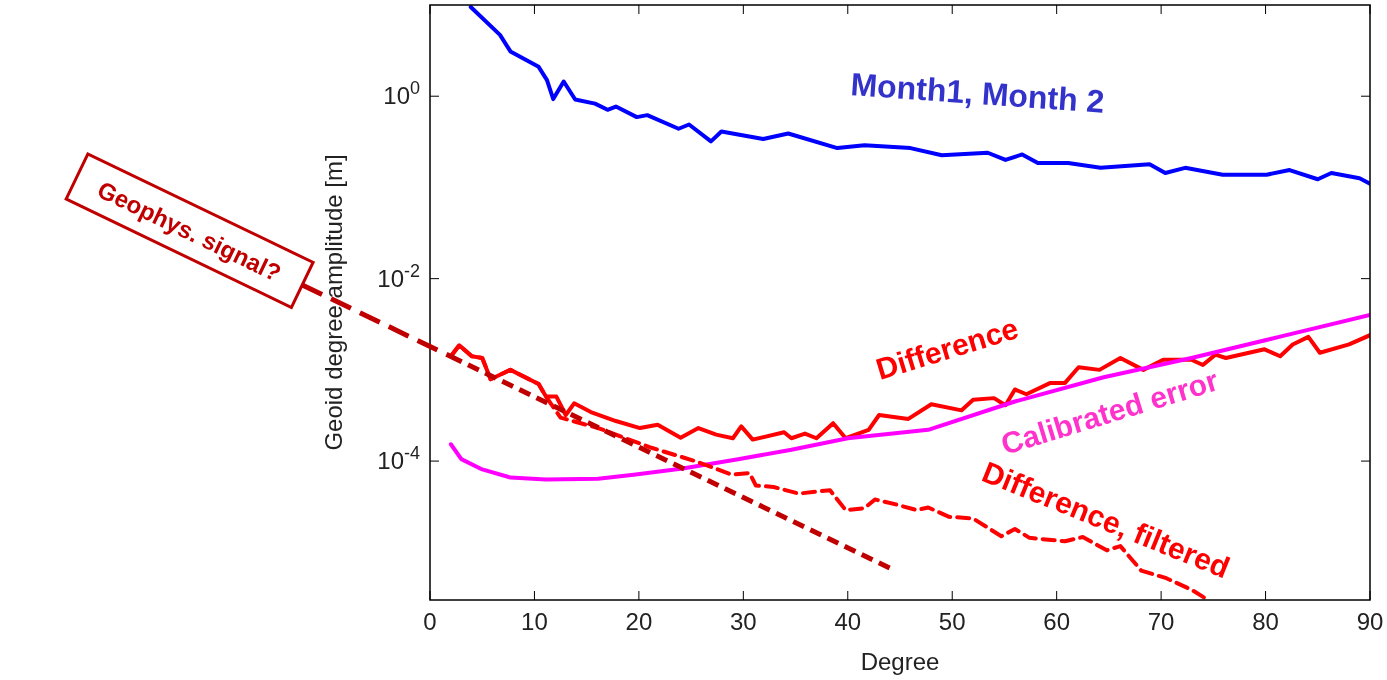  What do you see at coordinates (639, 621) in the screenshot?
I see `x-tick-label: 20` at bounding box center [639, 621].